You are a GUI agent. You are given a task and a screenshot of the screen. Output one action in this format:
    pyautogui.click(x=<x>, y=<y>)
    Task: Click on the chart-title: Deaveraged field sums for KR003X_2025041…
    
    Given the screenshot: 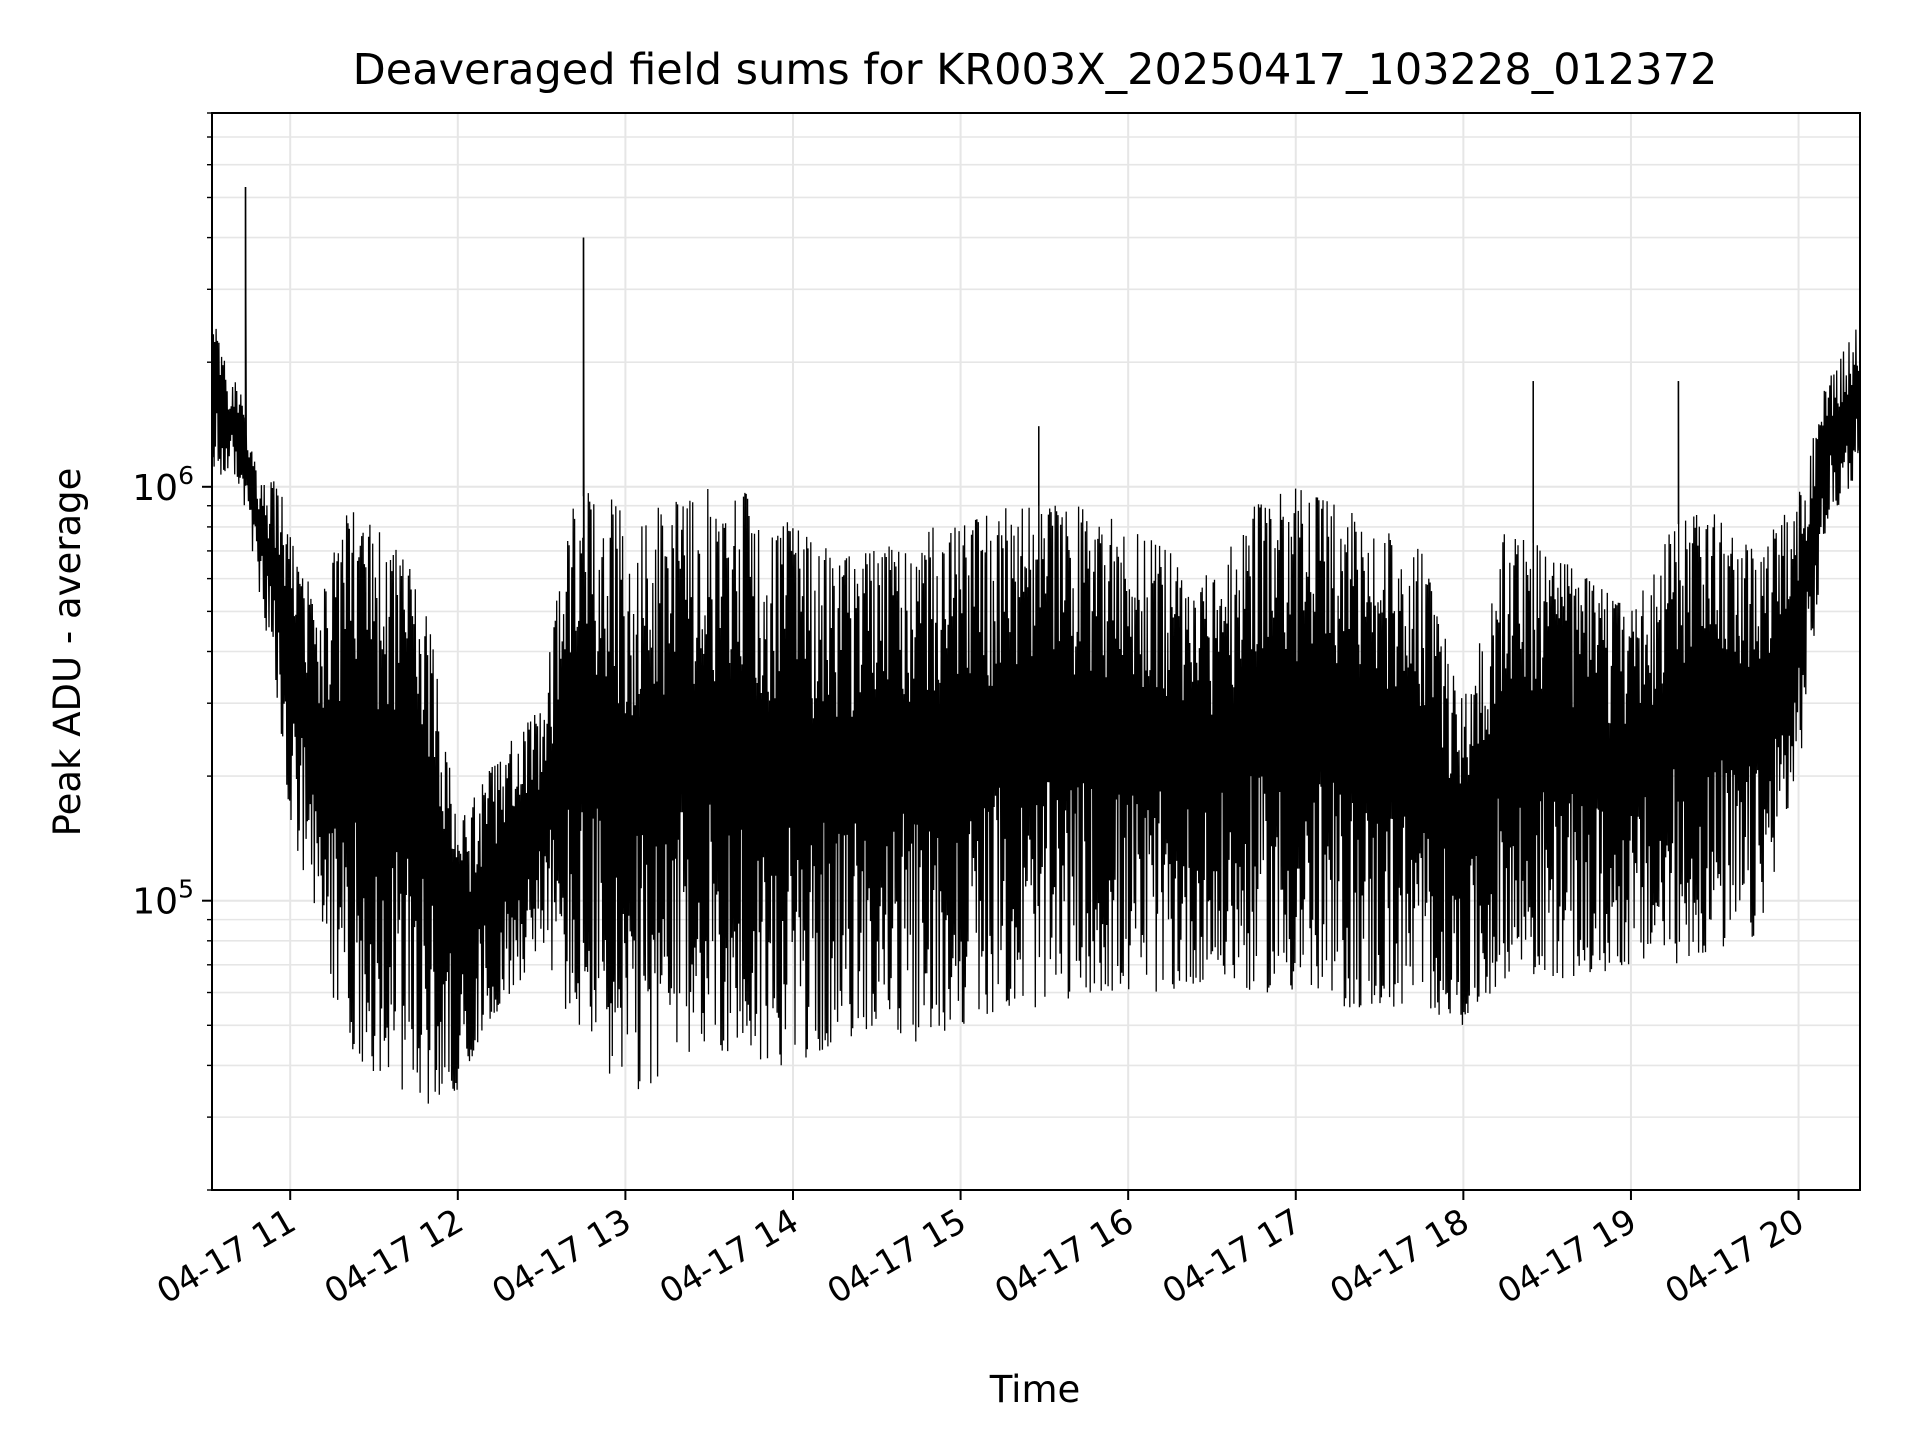 What is the action you would take?
    pyautogui.click(x=1035, y=70)
    